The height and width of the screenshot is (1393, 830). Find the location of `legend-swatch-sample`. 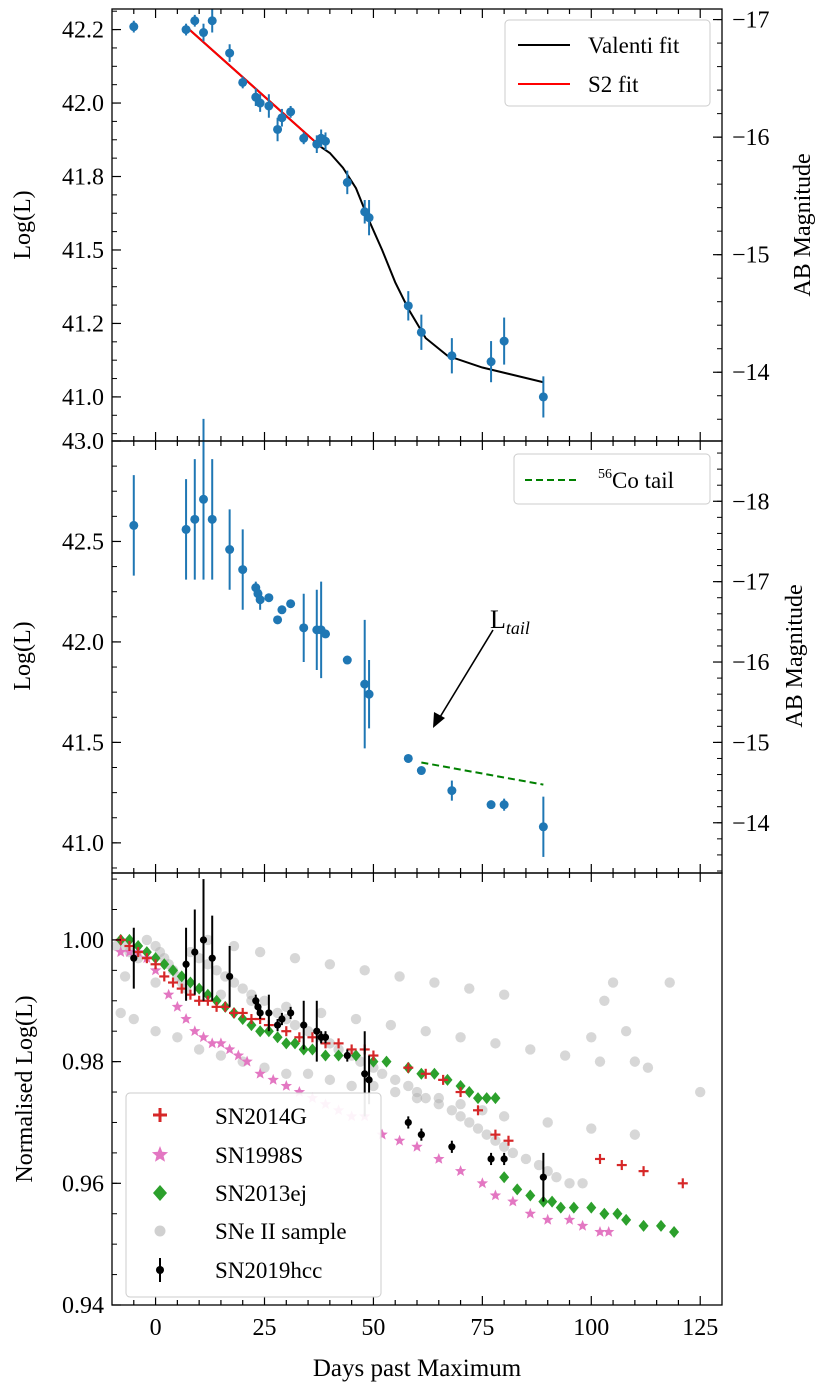

legend-swatch-sample is located at coordinates (160, 1231).